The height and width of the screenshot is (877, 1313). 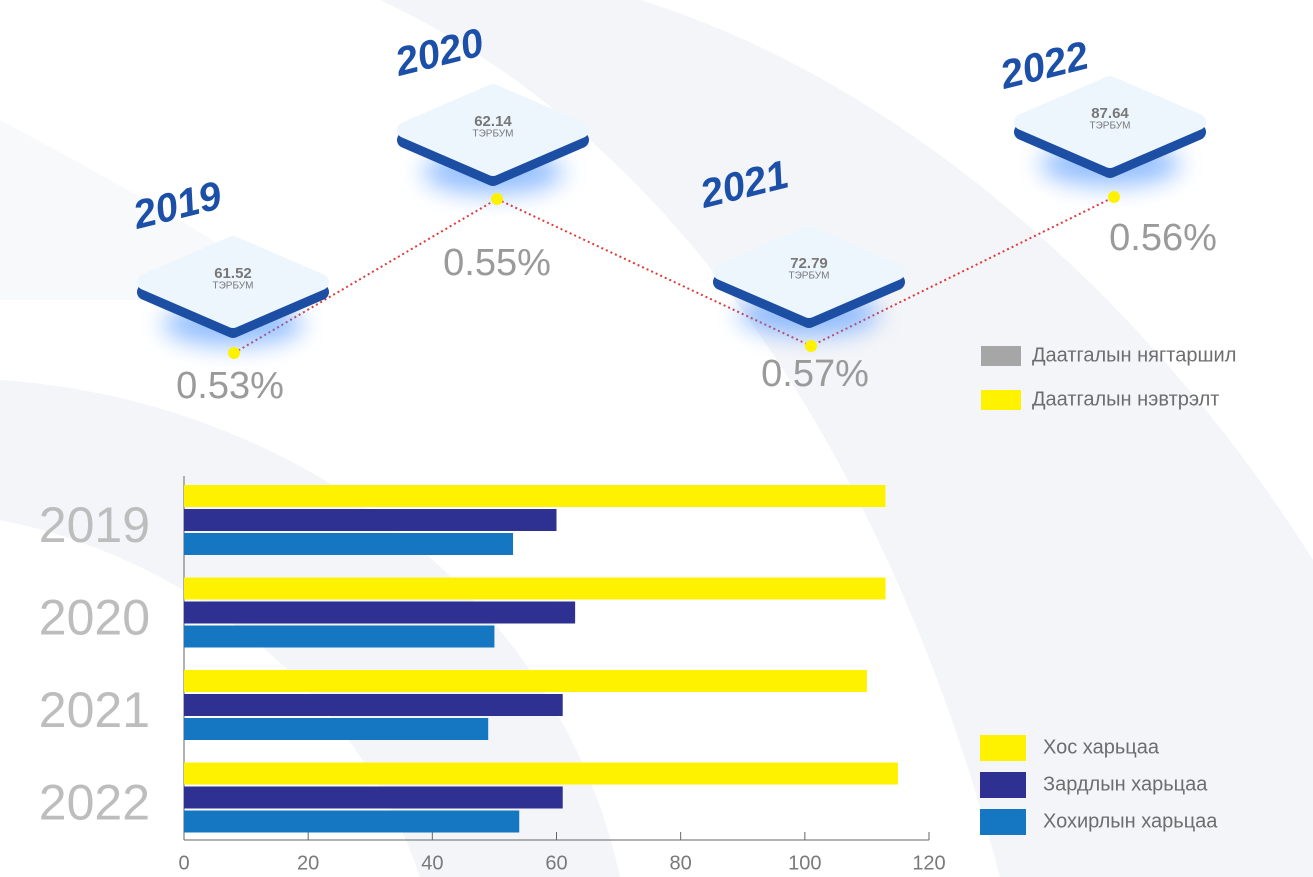 I want to click on category-label: 2022, so click(x=94, y=803).